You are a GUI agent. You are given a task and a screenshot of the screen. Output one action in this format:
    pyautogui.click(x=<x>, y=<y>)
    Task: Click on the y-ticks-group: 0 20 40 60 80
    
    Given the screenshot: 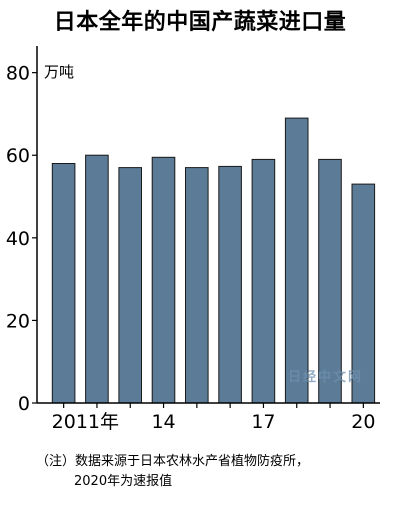 What is the action you would take?
    pyautogui.click(x=21, y=239)
    